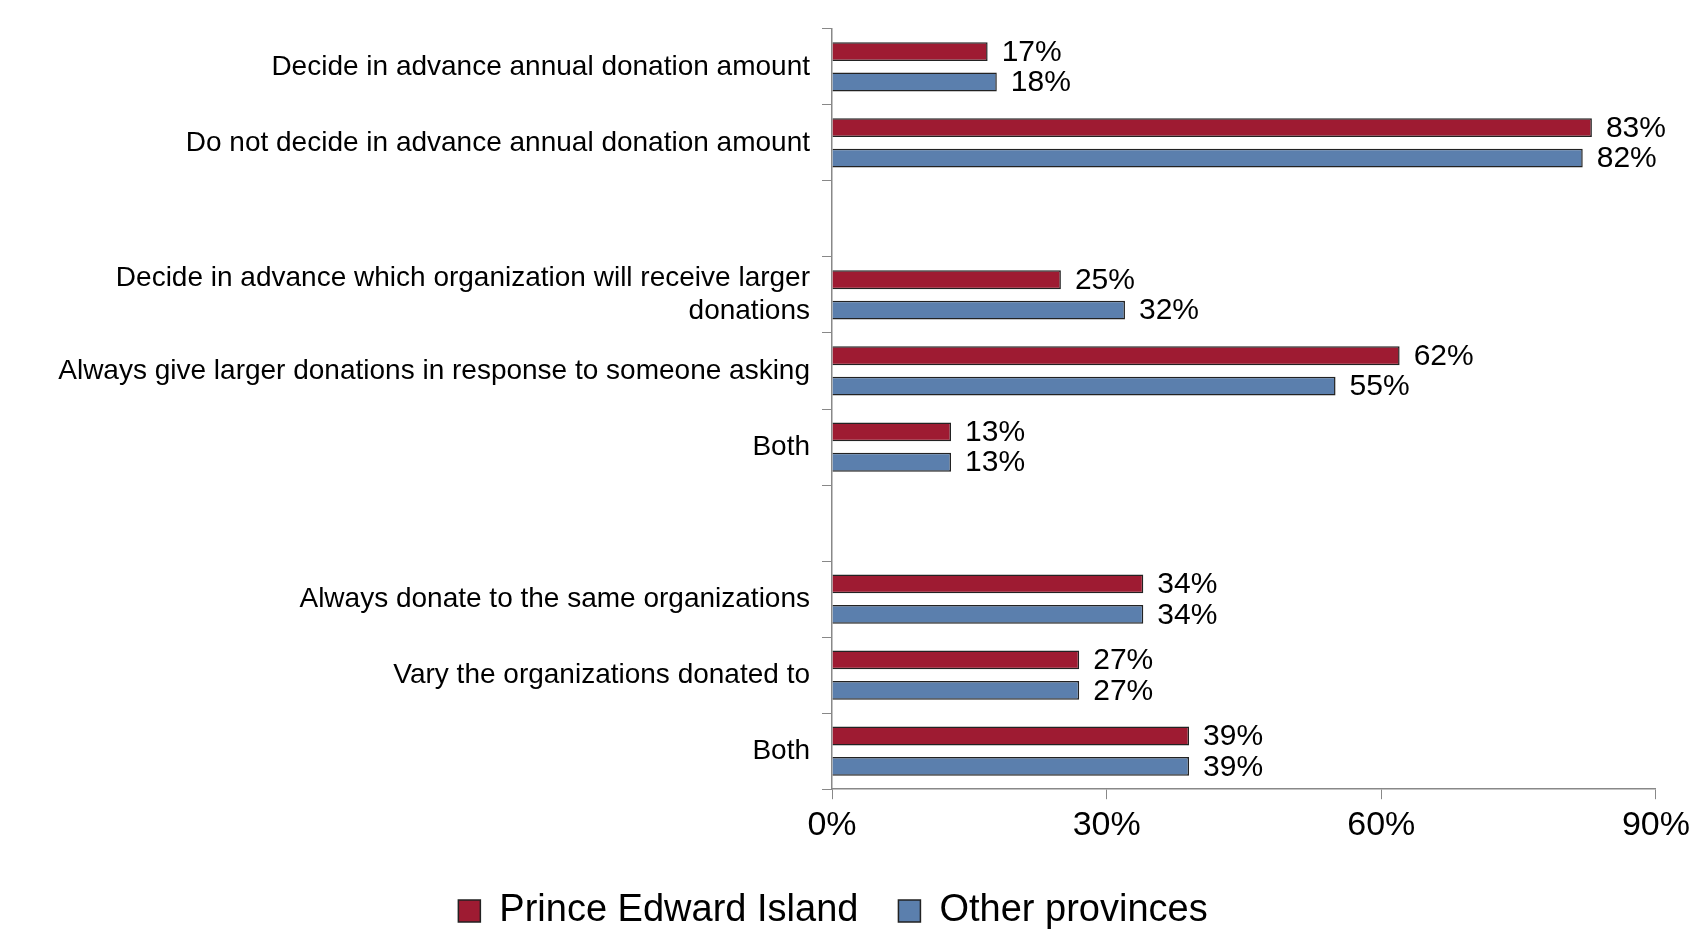  What do you see at coordinates (498, 141) in the screenshot?
I see `y-tick-label: Do not decide in advance annual donation amount` at bounding box center [498, 141].